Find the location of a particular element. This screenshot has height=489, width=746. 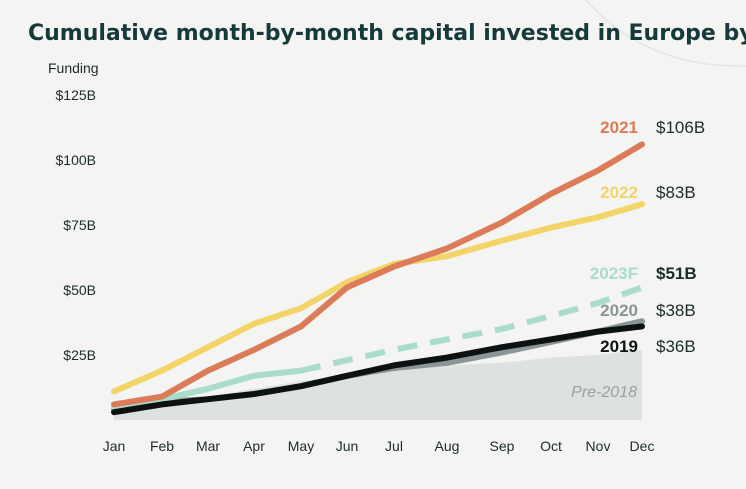

y-axis-label: Funding is located at coordinates (73, 68).